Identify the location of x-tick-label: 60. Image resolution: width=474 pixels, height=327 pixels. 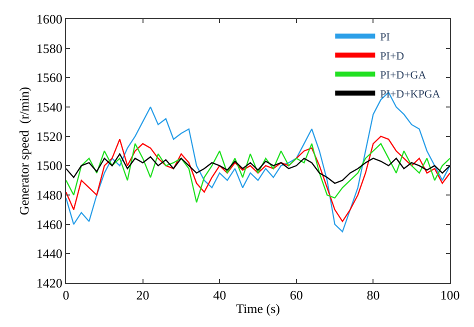
(296, 295).